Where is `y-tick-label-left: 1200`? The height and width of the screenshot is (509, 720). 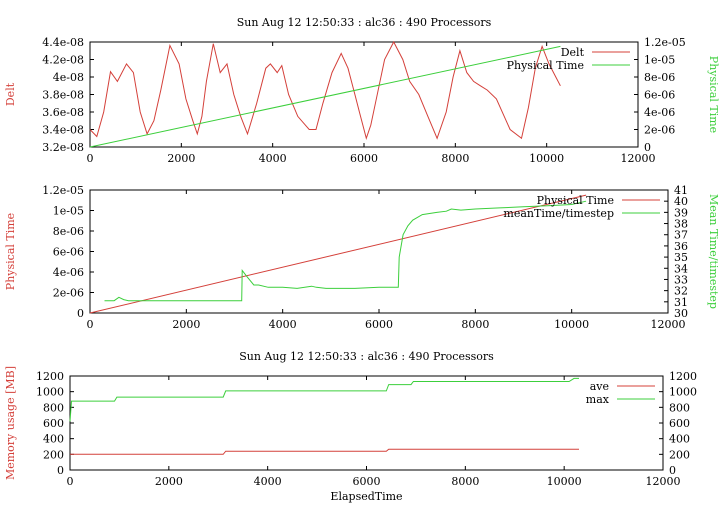
y-tick-label-left: 1200 is located at coordinates (50, 376).